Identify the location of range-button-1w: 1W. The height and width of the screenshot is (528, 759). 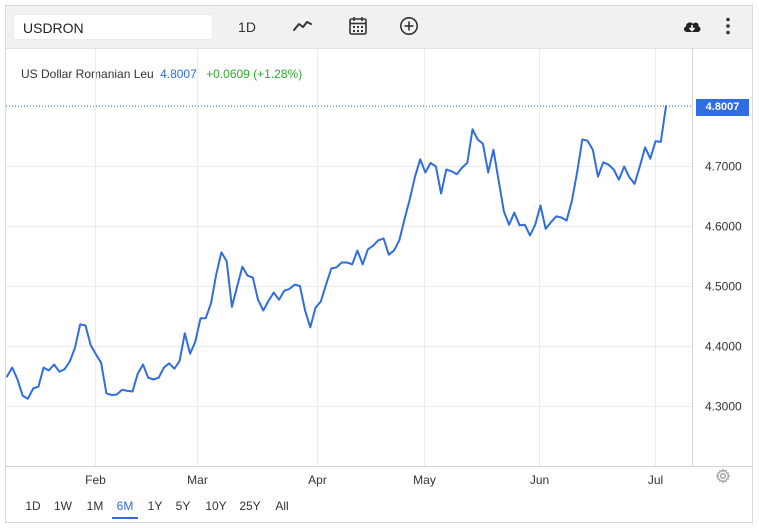
(63, 506).